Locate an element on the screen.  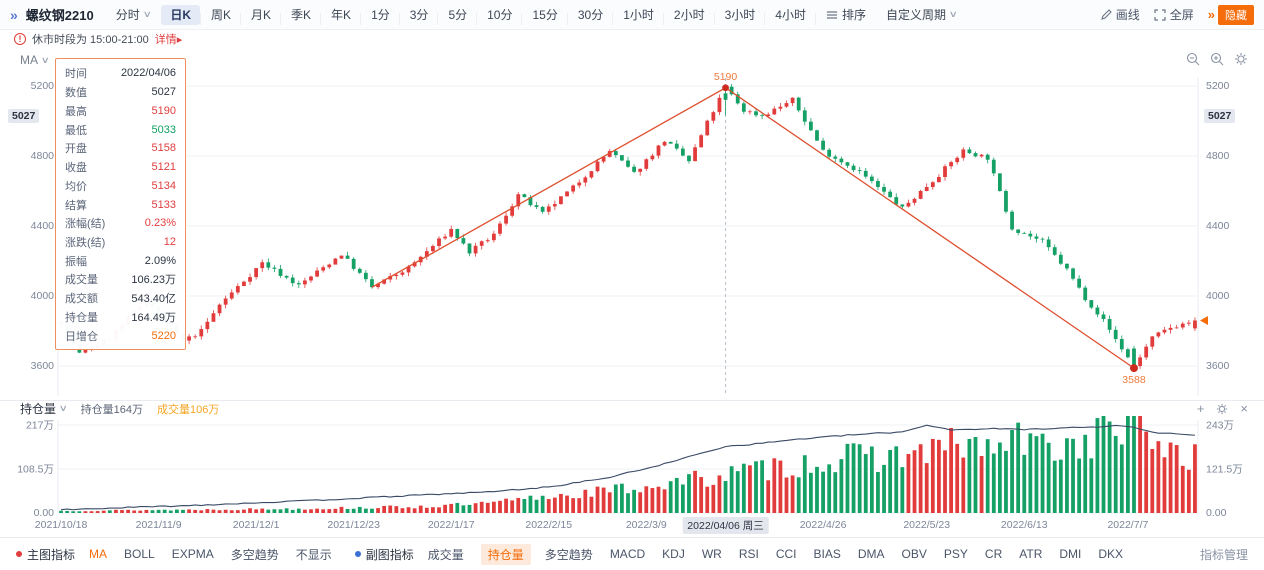
indicator-tab-不显示: 不显示 is located at coordinates (313, 554).